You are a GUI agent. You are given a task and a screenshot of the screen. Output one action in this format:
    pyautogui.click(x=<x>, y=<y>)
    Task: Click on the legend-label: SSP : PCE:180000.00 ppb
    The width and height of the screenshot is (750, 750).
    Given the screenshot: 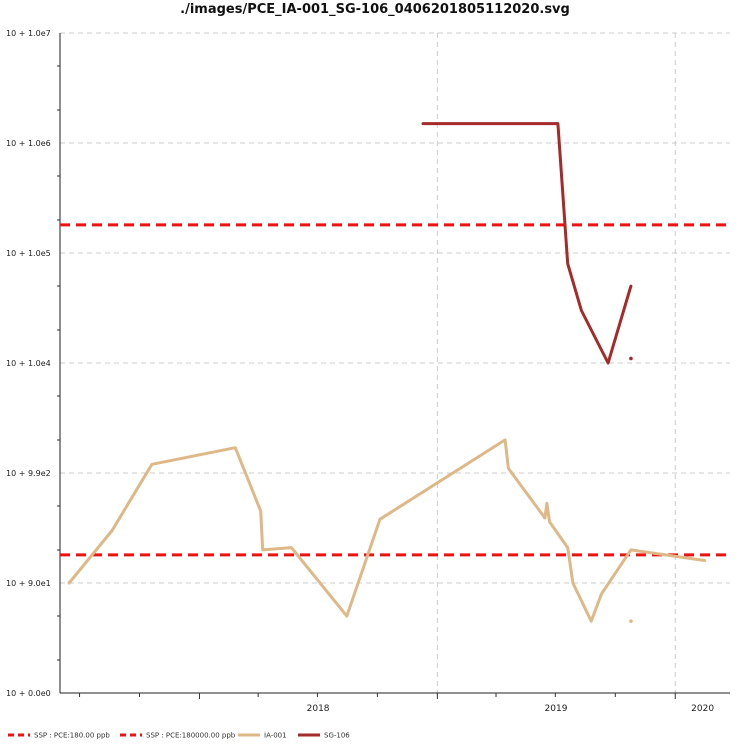 What is the action you would take?
    pyautogui.click(x=191, y=736)
    